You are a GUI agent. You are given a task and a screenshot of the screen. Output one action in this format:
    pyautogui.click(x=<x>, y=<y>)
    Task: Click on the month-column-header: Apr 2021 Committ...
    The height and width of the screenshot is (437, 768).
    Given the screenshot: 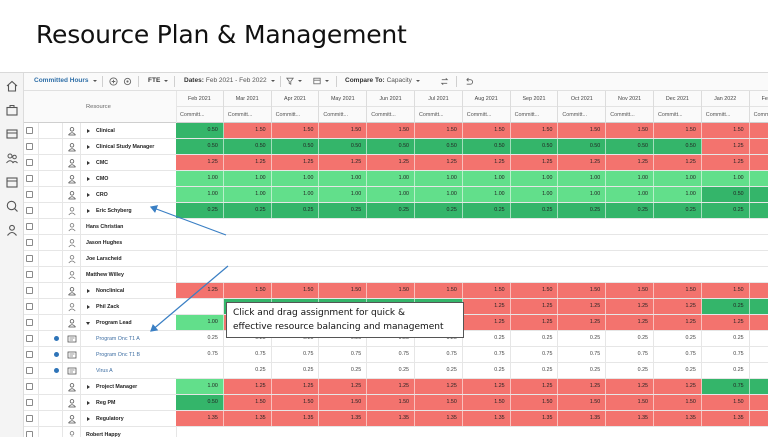 What is the action you would take?
    pyautogui.click(x=295, y=107)
    